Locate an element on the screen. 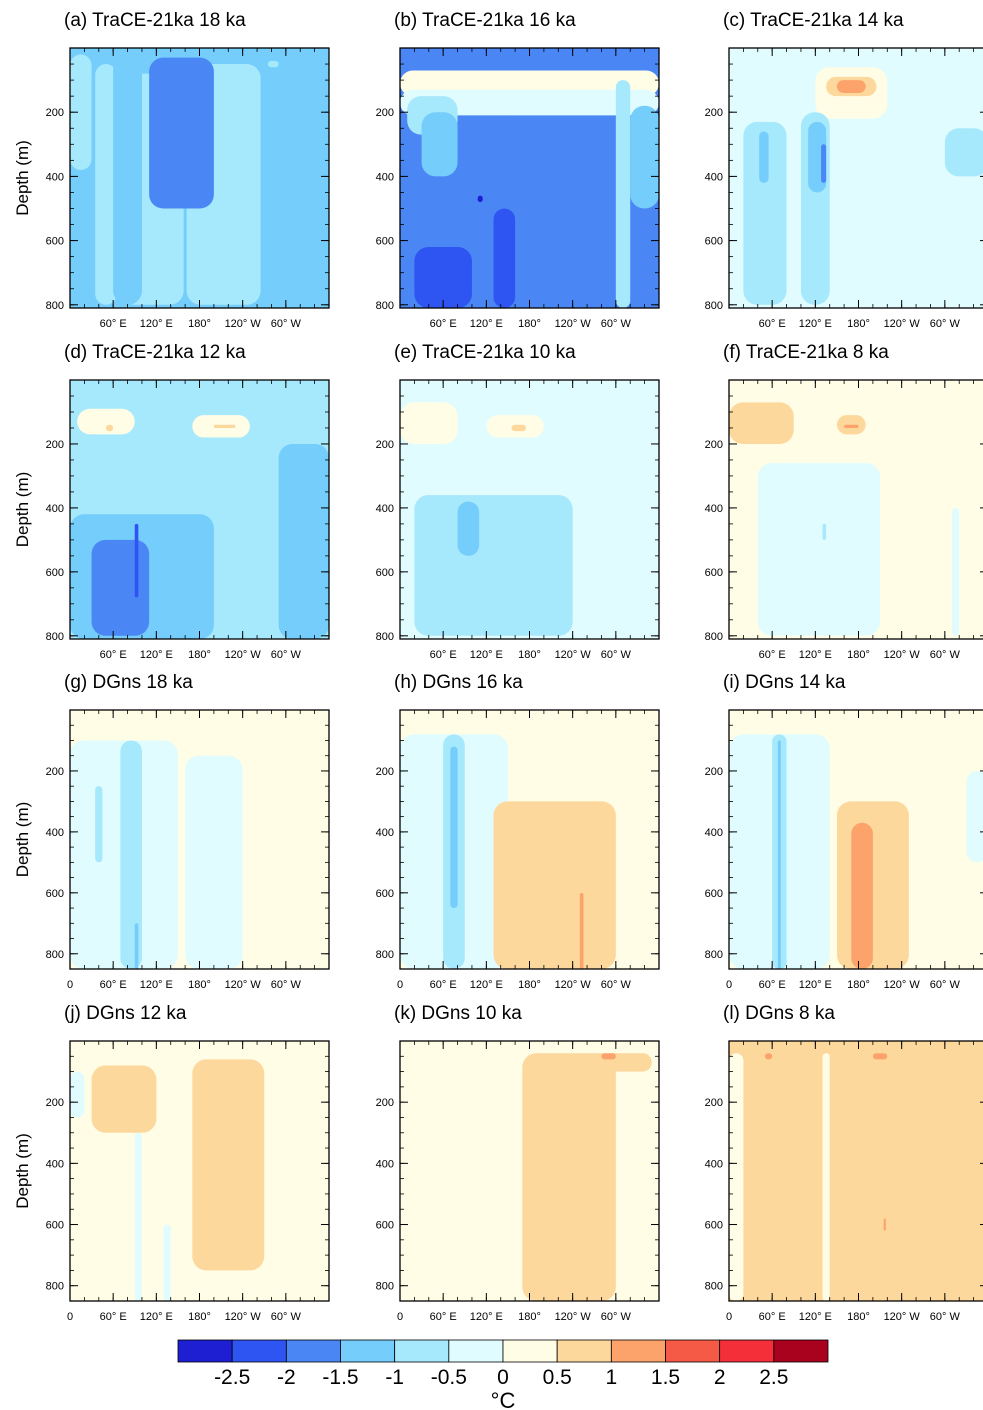  colorbar-tick-label: 2 is located at coordinates (720, 1377).